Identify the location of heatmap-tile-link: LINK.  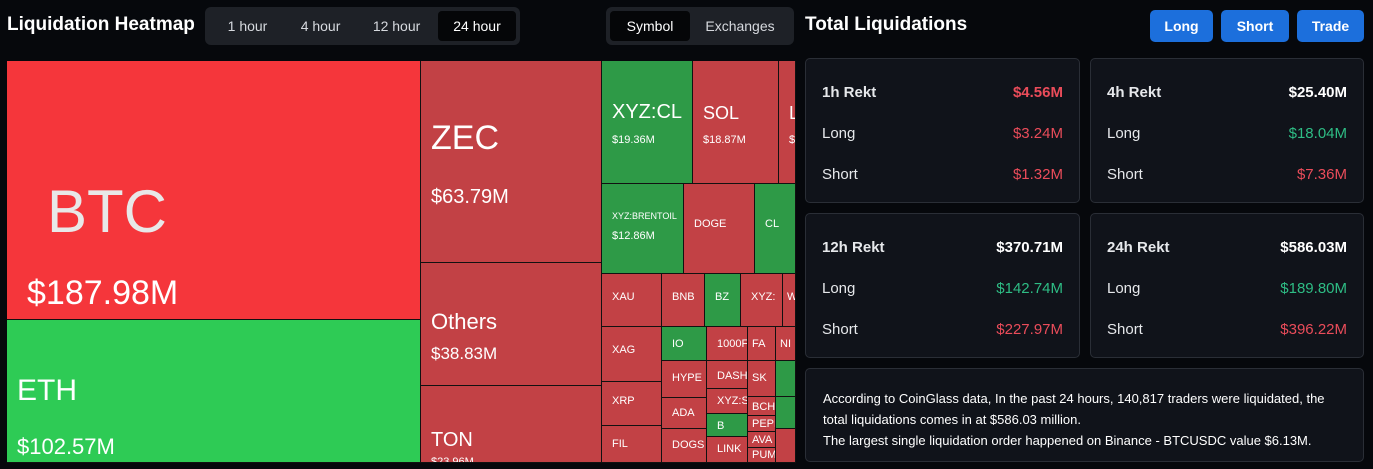
(727, 450).